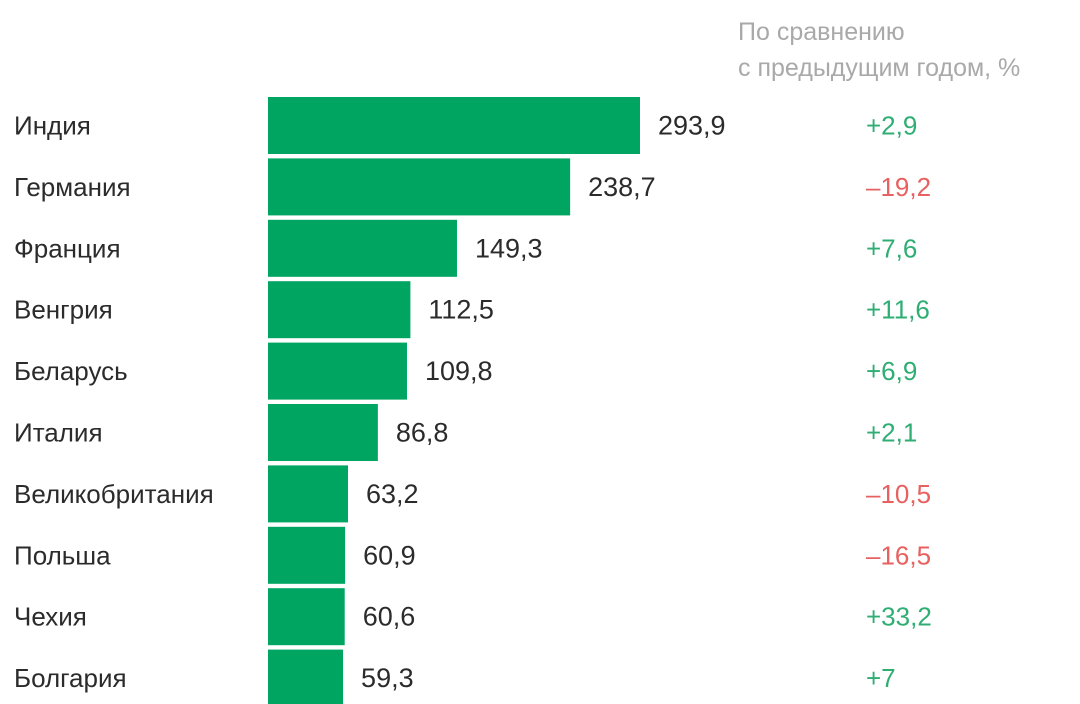 The height and width of the screenshot is (704, 1080). Describe the element at coordinates (891, 371) in the screenshot. I see `change-label: +6,9` at that location.